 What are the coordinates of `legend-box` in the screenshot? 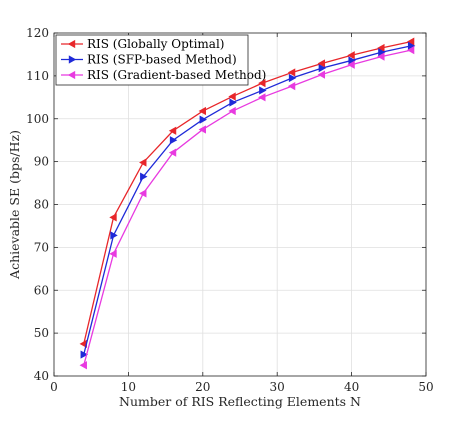 It's located at (152, 60).